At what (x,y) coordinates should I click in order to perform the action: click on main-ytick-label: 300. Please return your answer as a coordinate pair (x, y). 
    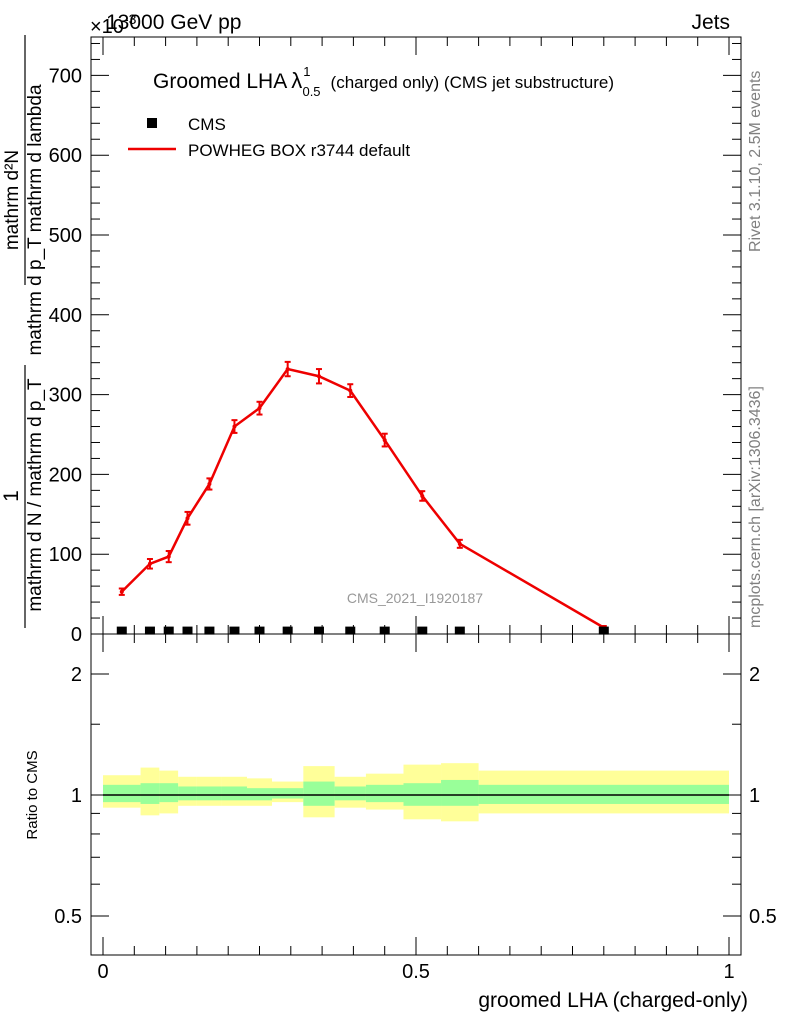
    Looking at the image, I should click on (65, 396).